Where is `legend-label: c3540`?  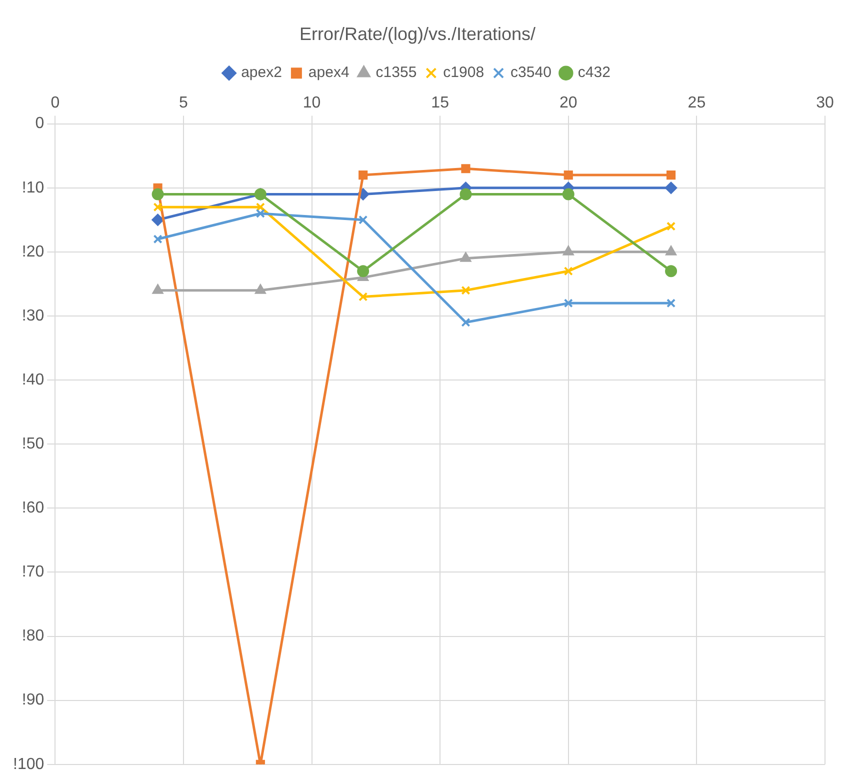
legend-label: c3540 is located at coordinates (531, 73).